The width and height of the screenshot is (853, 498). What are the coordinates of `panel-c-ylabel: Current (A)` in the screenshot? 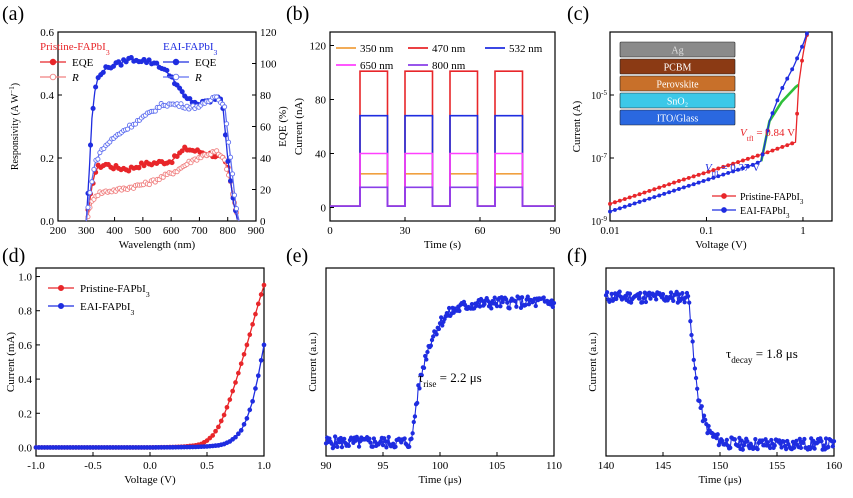 It's located at (577, 126).